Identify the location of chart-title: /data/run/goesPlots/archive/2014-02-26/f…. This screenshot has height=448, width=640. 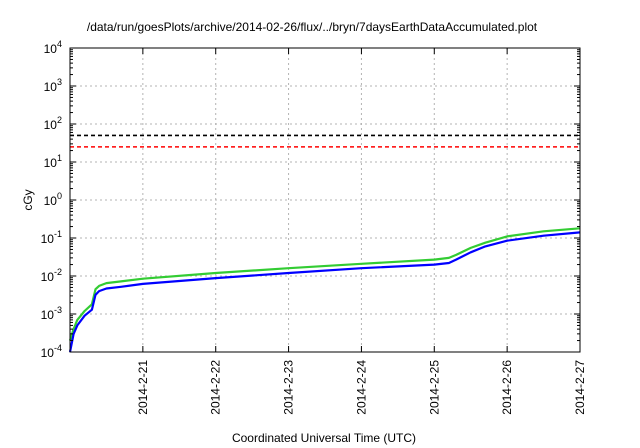
(312, 27).